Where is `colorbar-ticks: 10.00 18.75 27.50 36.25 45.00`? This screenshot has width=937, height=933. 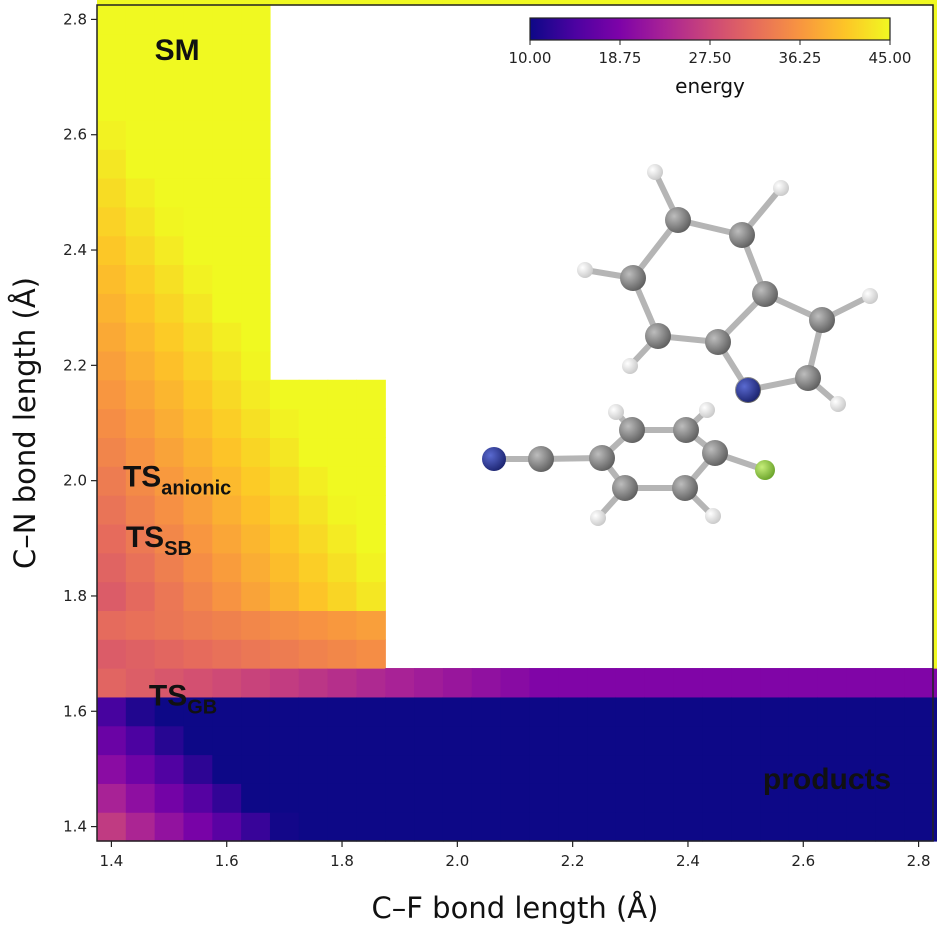 colorbar-ticks: 10.00 18.75 27.50 36.25 45.00 is located at coordinates (710, 53).